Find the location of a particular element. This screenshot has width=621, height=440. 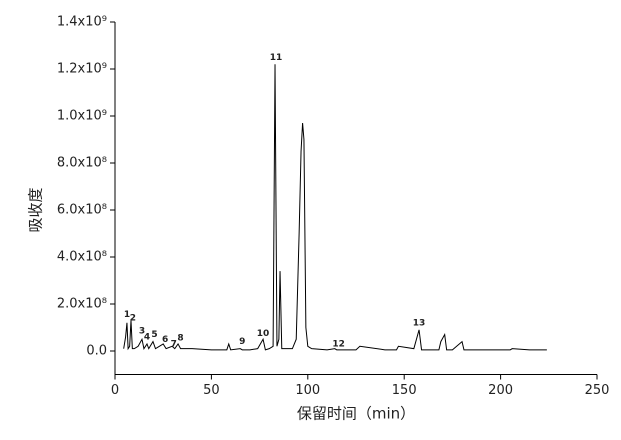

peak-label: 2 is located at coordinates (133, 319).